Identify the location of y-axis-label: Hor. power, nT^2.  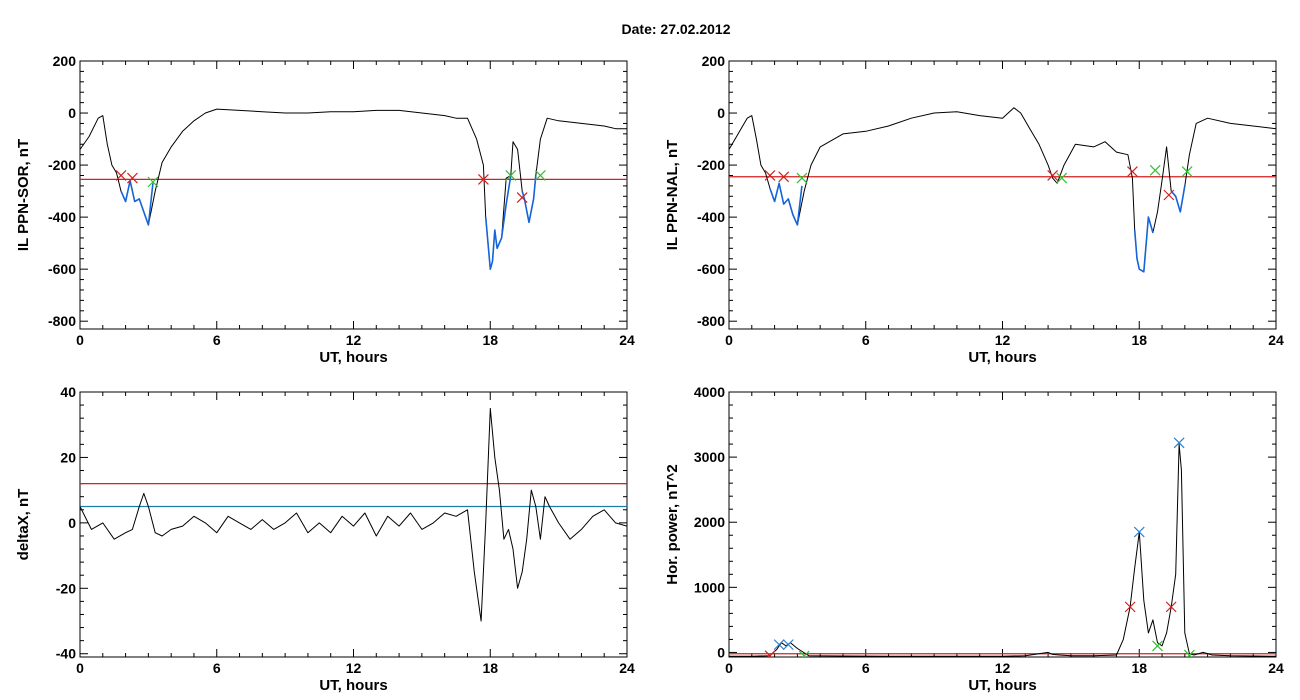
(672, 524).